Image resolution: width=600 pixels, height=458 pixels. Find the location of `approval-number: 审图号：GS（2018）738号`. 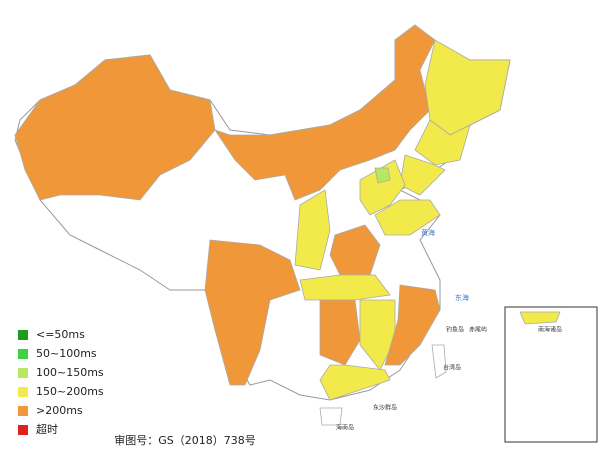

approval-number: 审图号：GS（2018）738号 is located at coordinates (185, 440).